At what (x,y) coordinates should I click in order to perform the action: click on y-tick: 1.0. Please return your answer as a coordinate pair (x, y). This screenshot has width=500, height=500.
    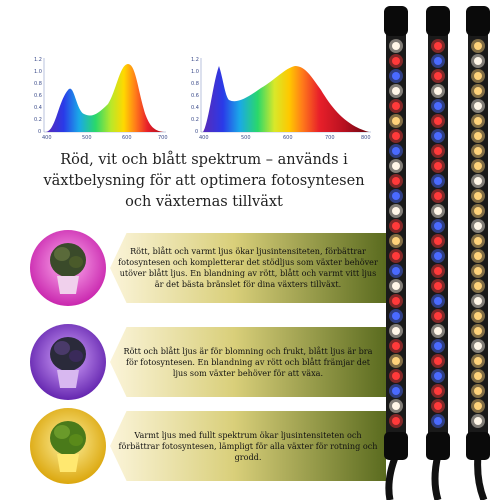
    Looking at the image, I should click on (38, 72).